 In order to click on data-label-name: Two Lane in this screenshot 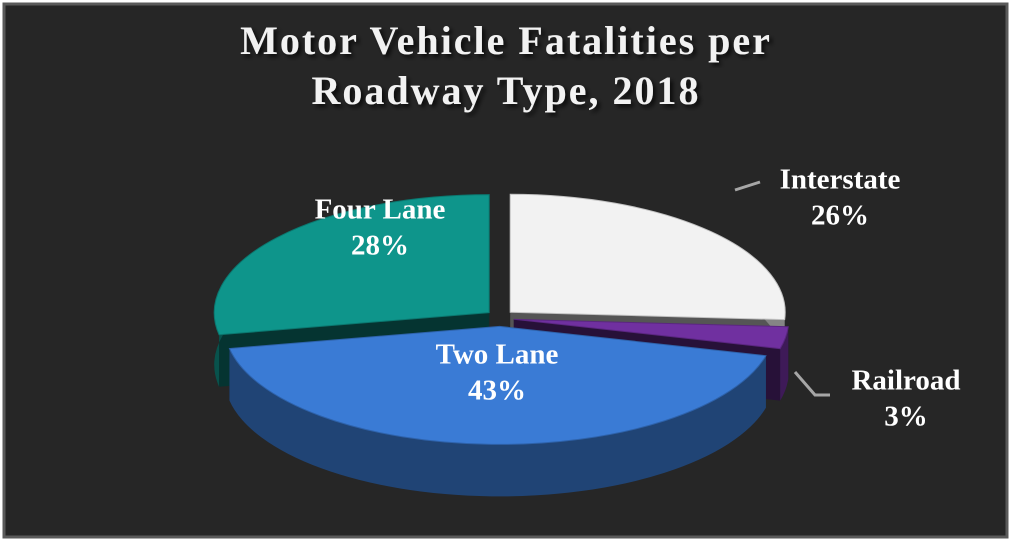, I will do `click(497, 355)`.